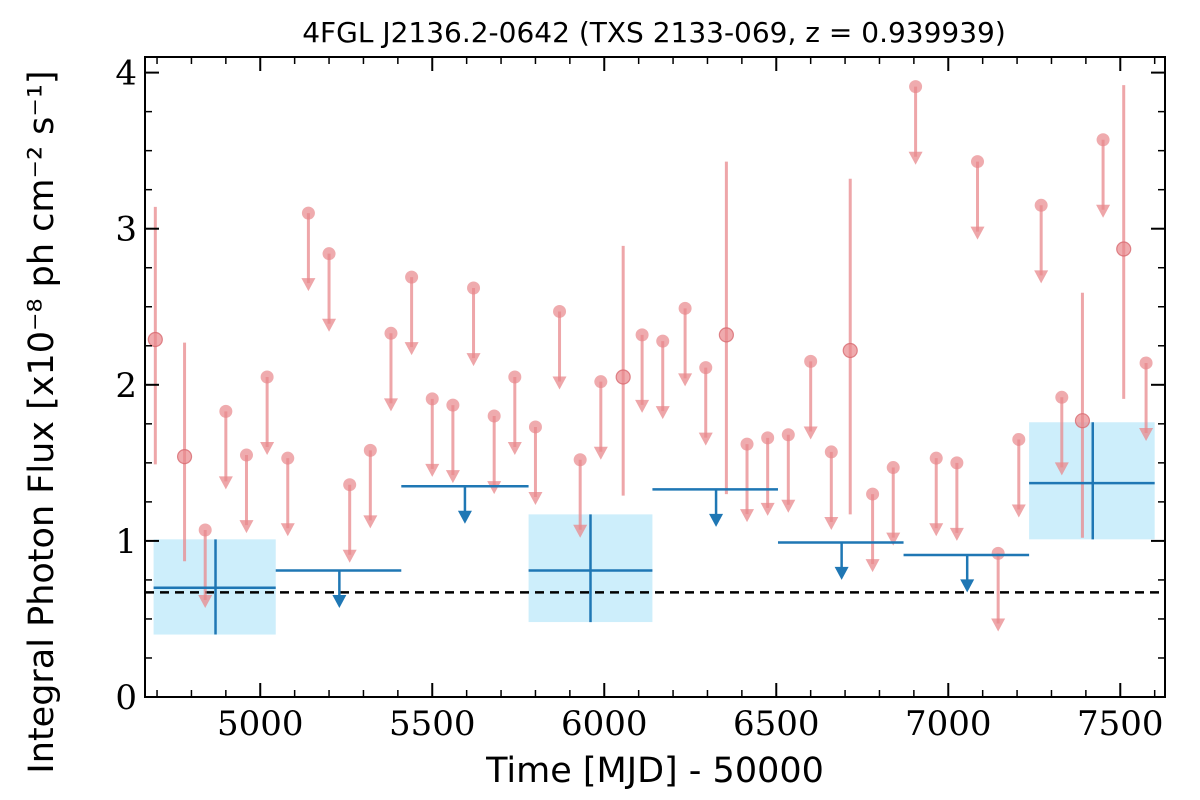 The height and width of the screenshot is (800, 1200). Describe the element at coordinates (126, 230) in the screenshot. I see `y-tick-label: 3` at that location.